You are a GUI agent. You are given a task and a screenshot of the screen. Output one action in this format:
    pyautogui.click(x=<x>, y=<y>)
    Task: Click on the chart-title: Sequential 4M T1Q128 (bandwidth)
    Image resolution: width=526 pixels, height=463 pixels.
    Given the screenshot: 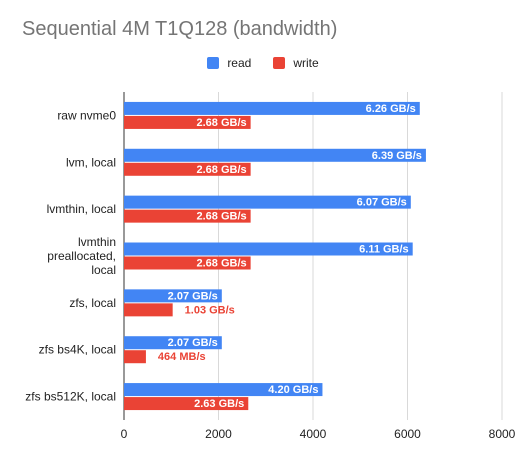 What is the action you would take?
    pyautogui.click(x=180, y=29)
    